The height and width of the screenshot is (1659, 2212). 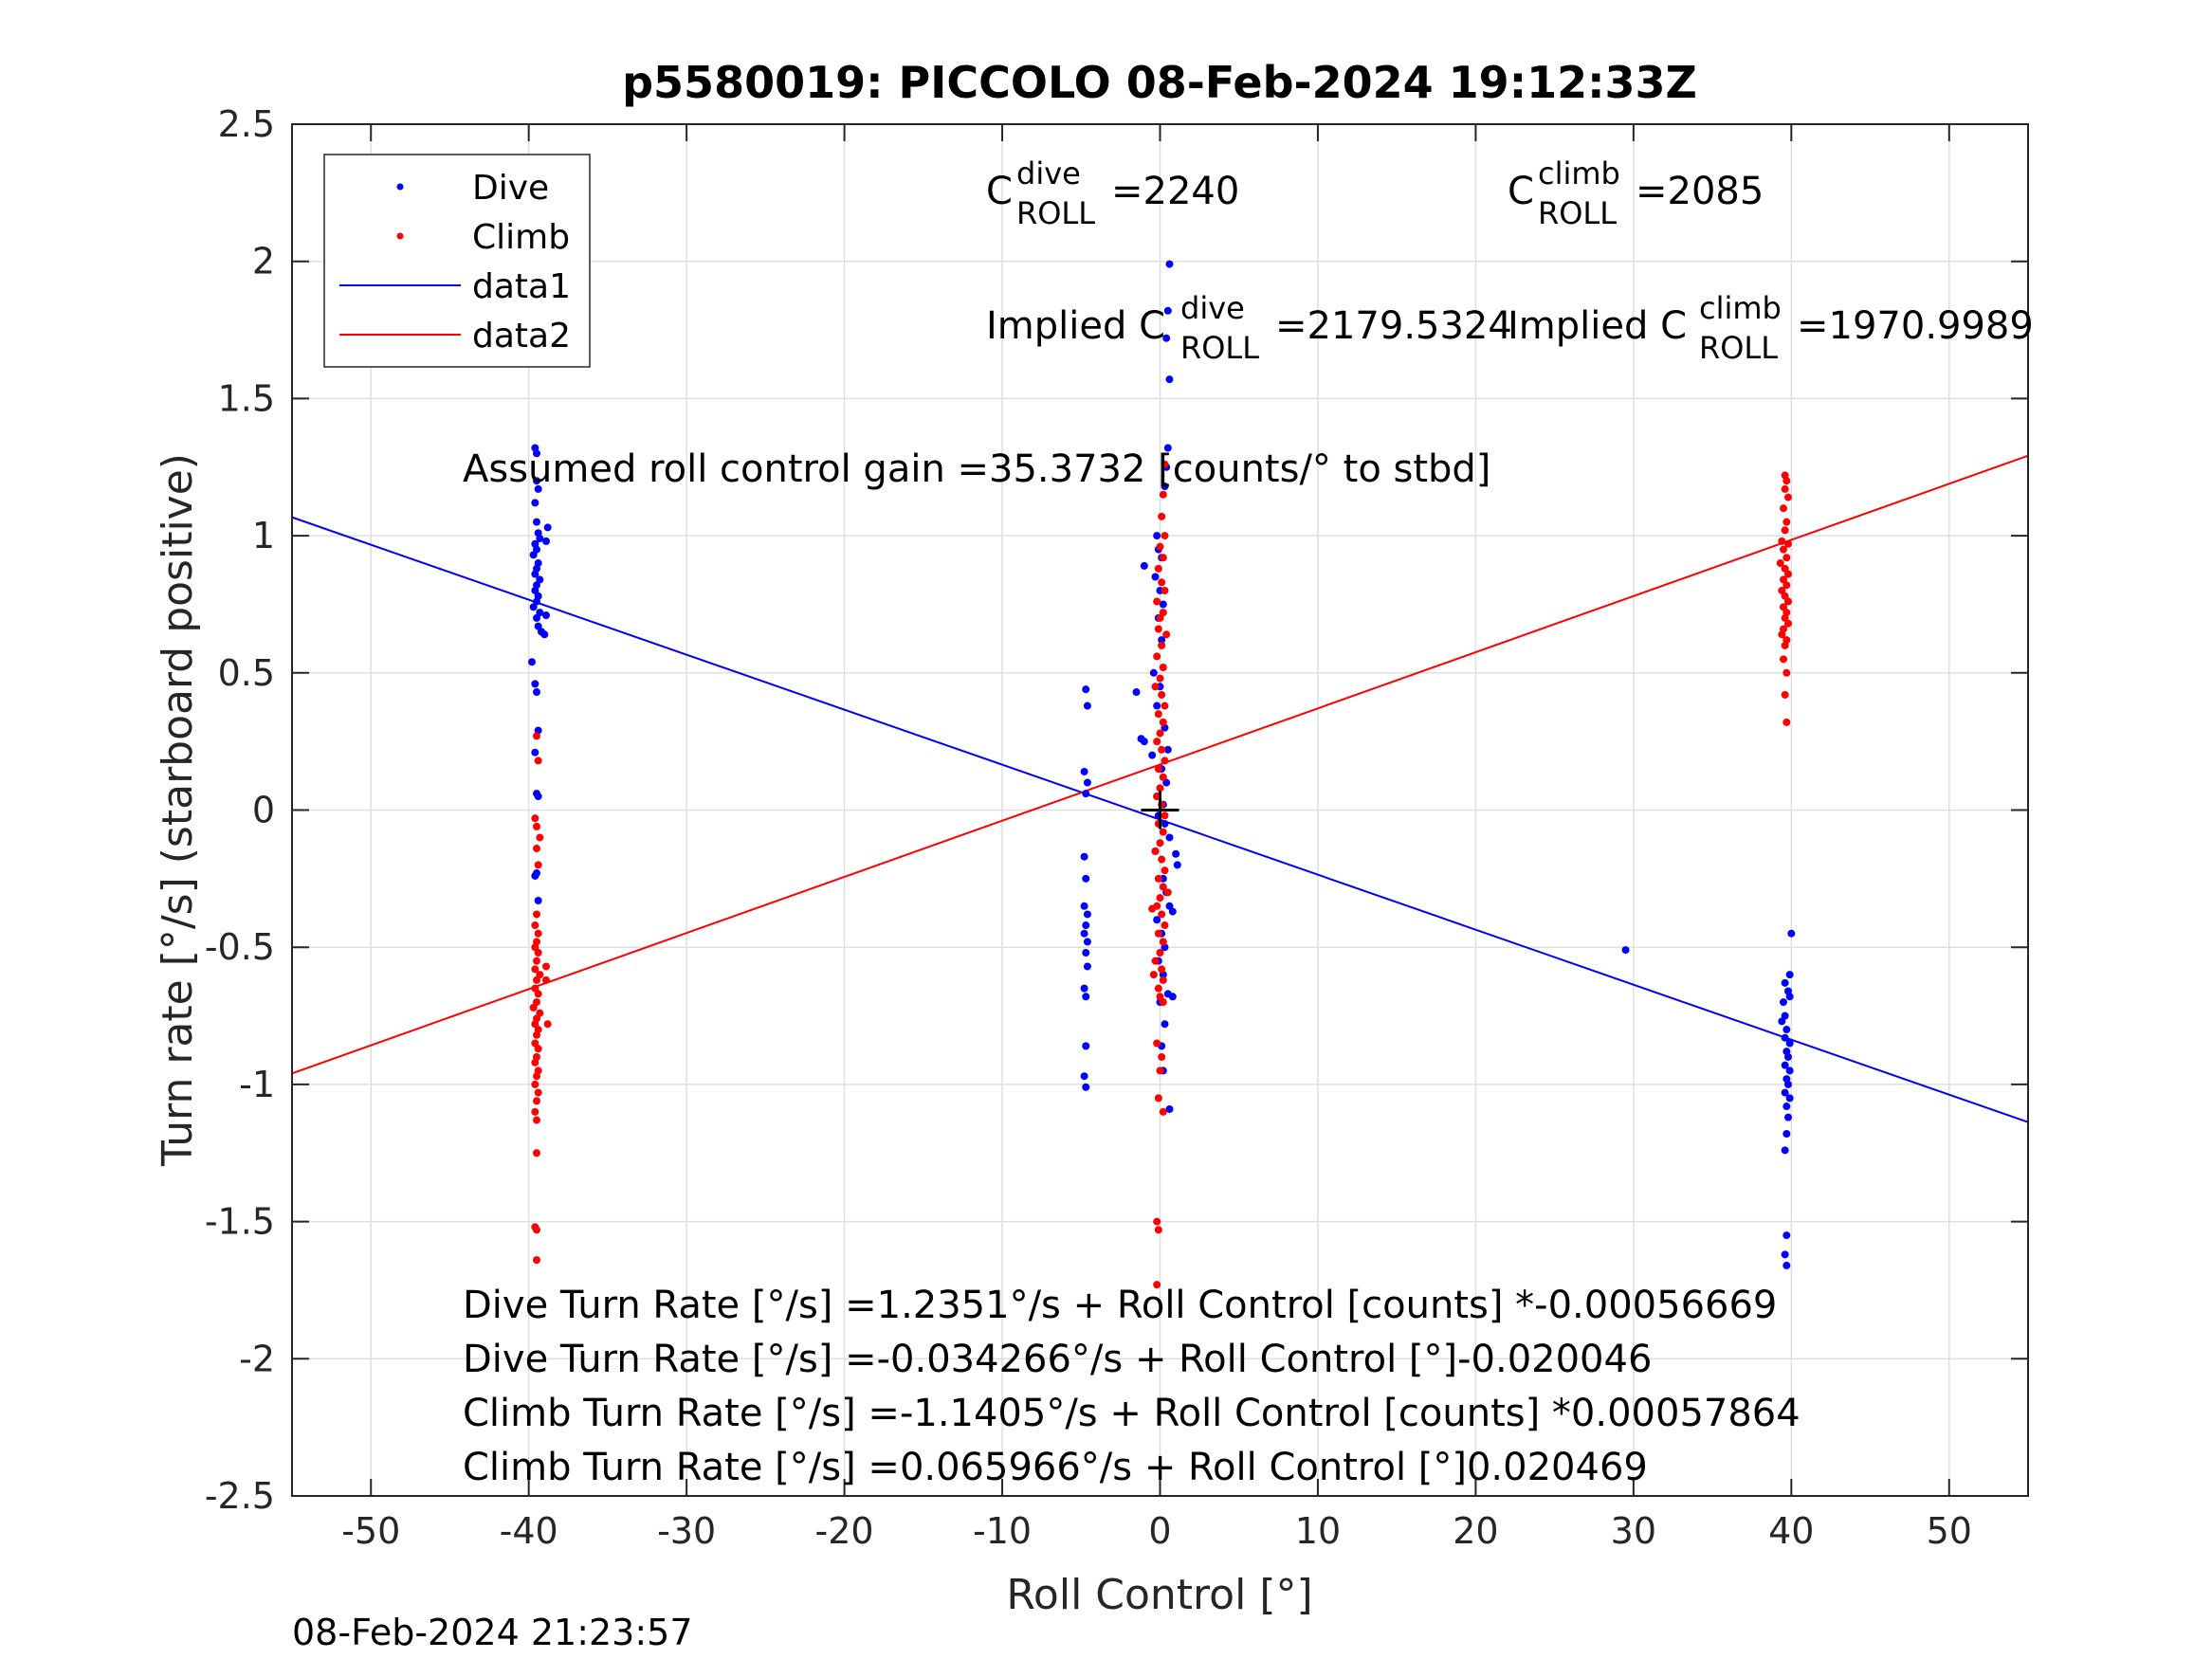 What do you see at coordinates (1475, 1531) in the screenshot?
I see `x-tick-label: 20` at bounding box center [1475, 1531].